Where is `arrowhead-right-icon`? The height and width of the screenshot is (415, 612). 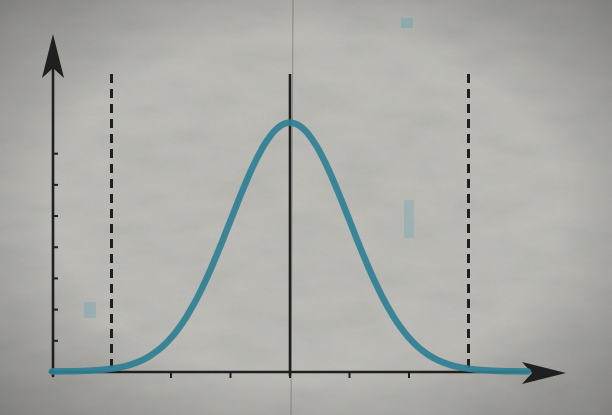 arrowhead-right-icon is located at coordinates (544, 373).